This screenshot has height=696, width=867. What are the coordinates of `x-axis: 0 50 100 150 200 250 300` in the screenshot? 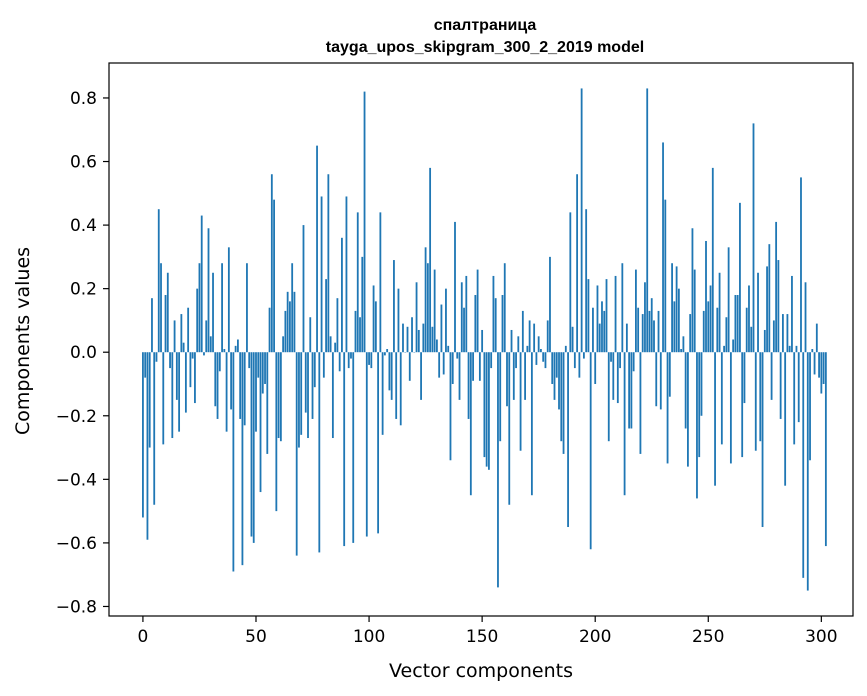 It's located at (488, 631).